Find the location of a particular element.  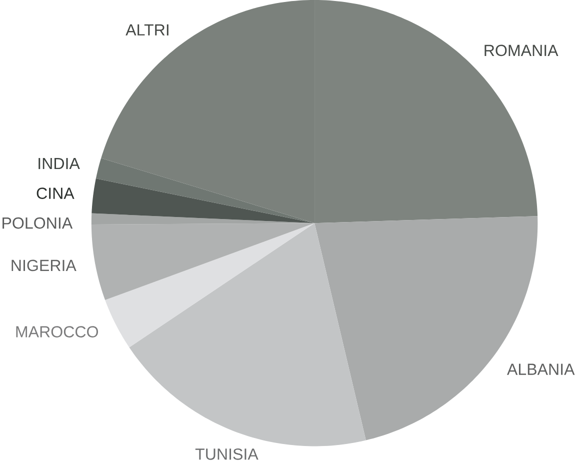

slice-label: ROMANIA is located at coordinates (521, 50).